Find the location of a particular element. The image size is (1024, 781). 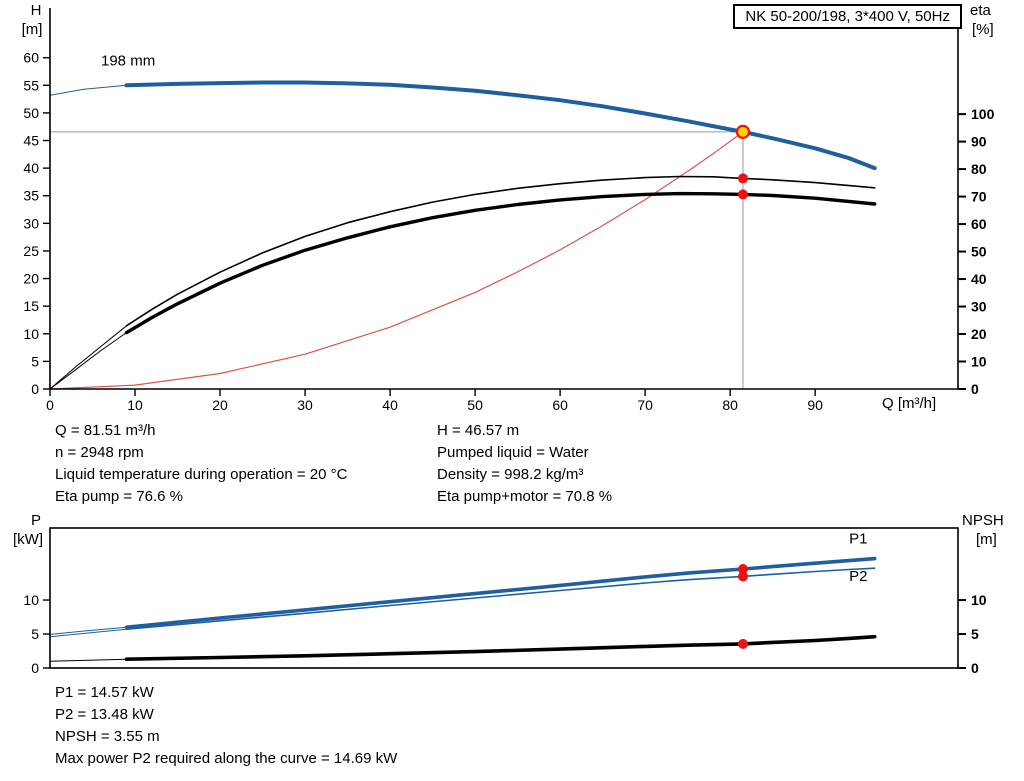

y-right-tick-label: 80 is located at coordinates (979, 169).